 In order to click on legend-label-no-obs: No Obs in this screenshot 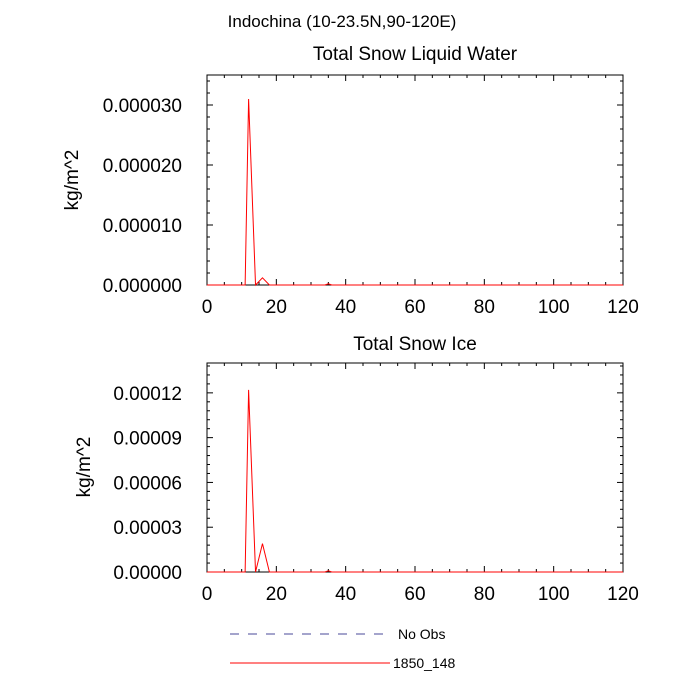, I will do `click(421, 634)`.